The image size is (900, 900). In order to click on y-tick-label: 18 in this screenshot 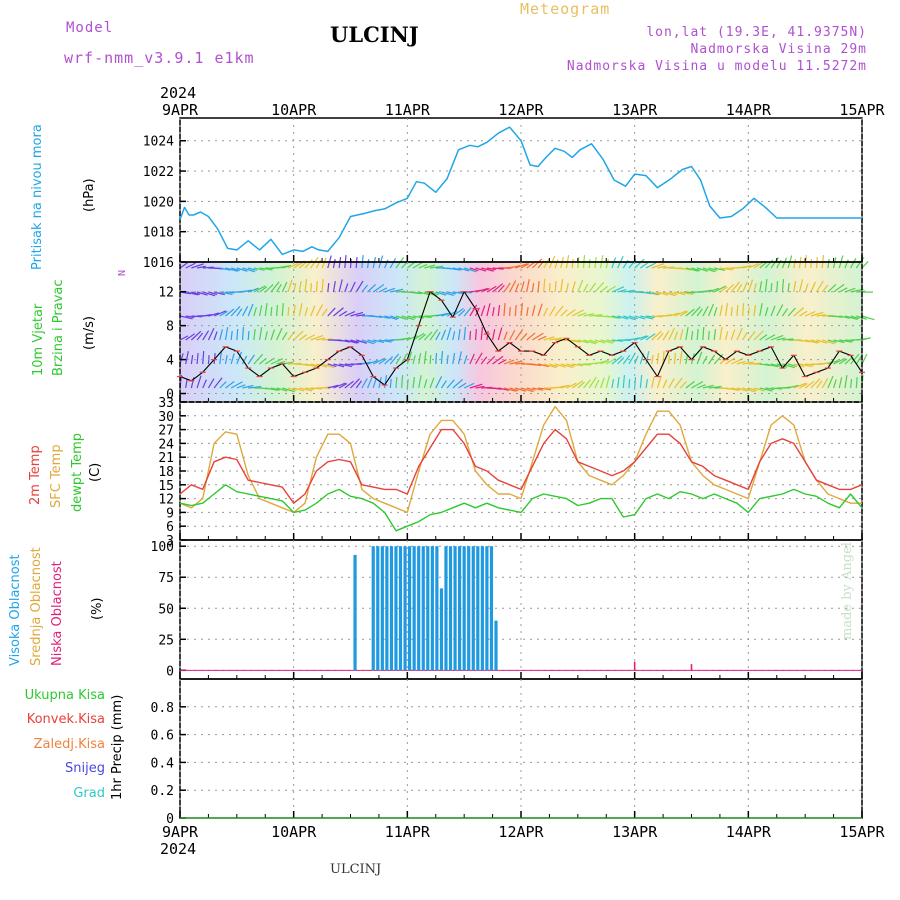, I will do `click(166, 472)`.